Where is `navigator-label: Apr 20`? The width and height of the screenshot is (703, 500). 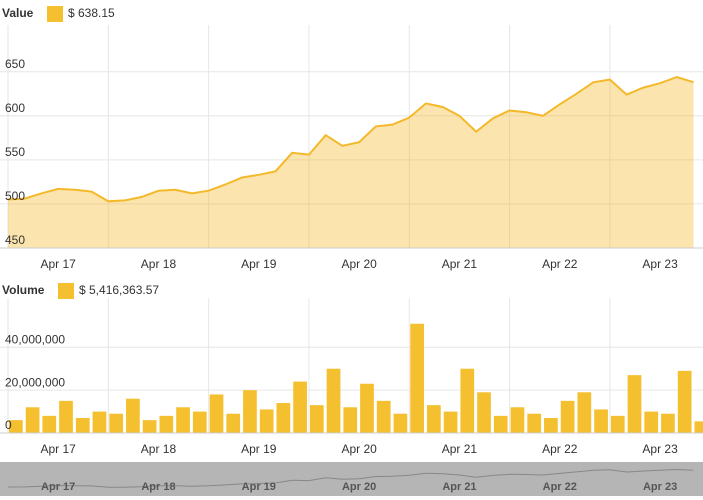 navigator-label: Apr 20 is located at coordinates (359, 487).